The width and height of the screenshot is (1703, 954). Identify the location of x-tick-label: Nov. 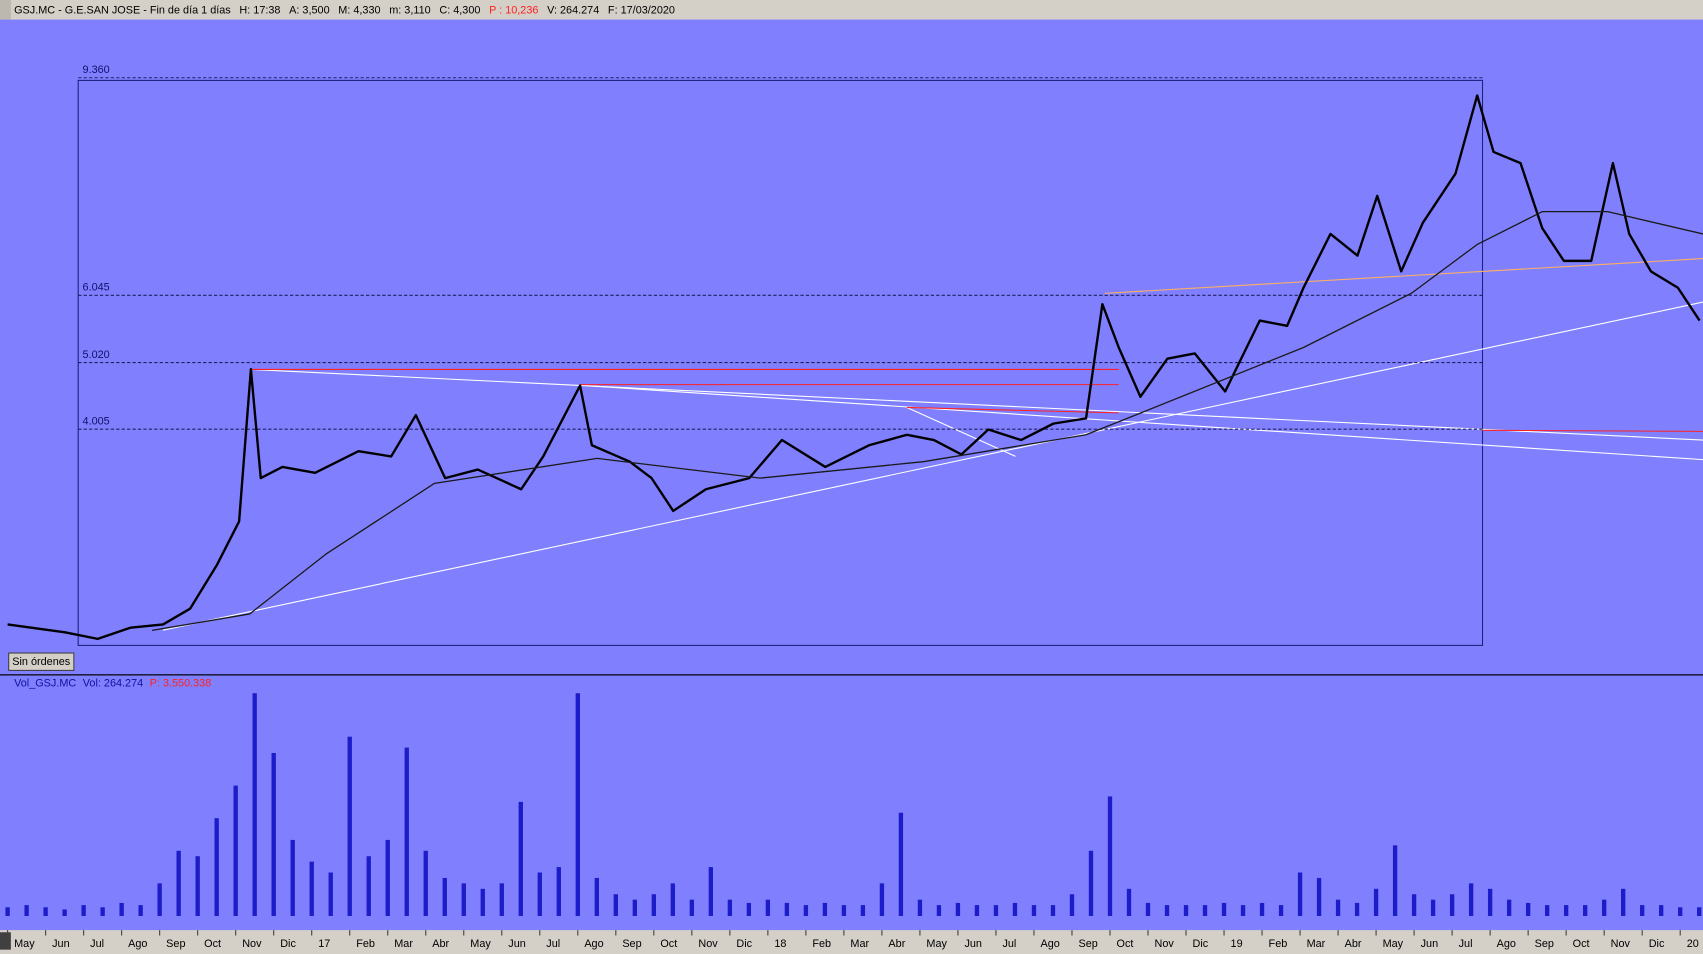
(1621, 944).